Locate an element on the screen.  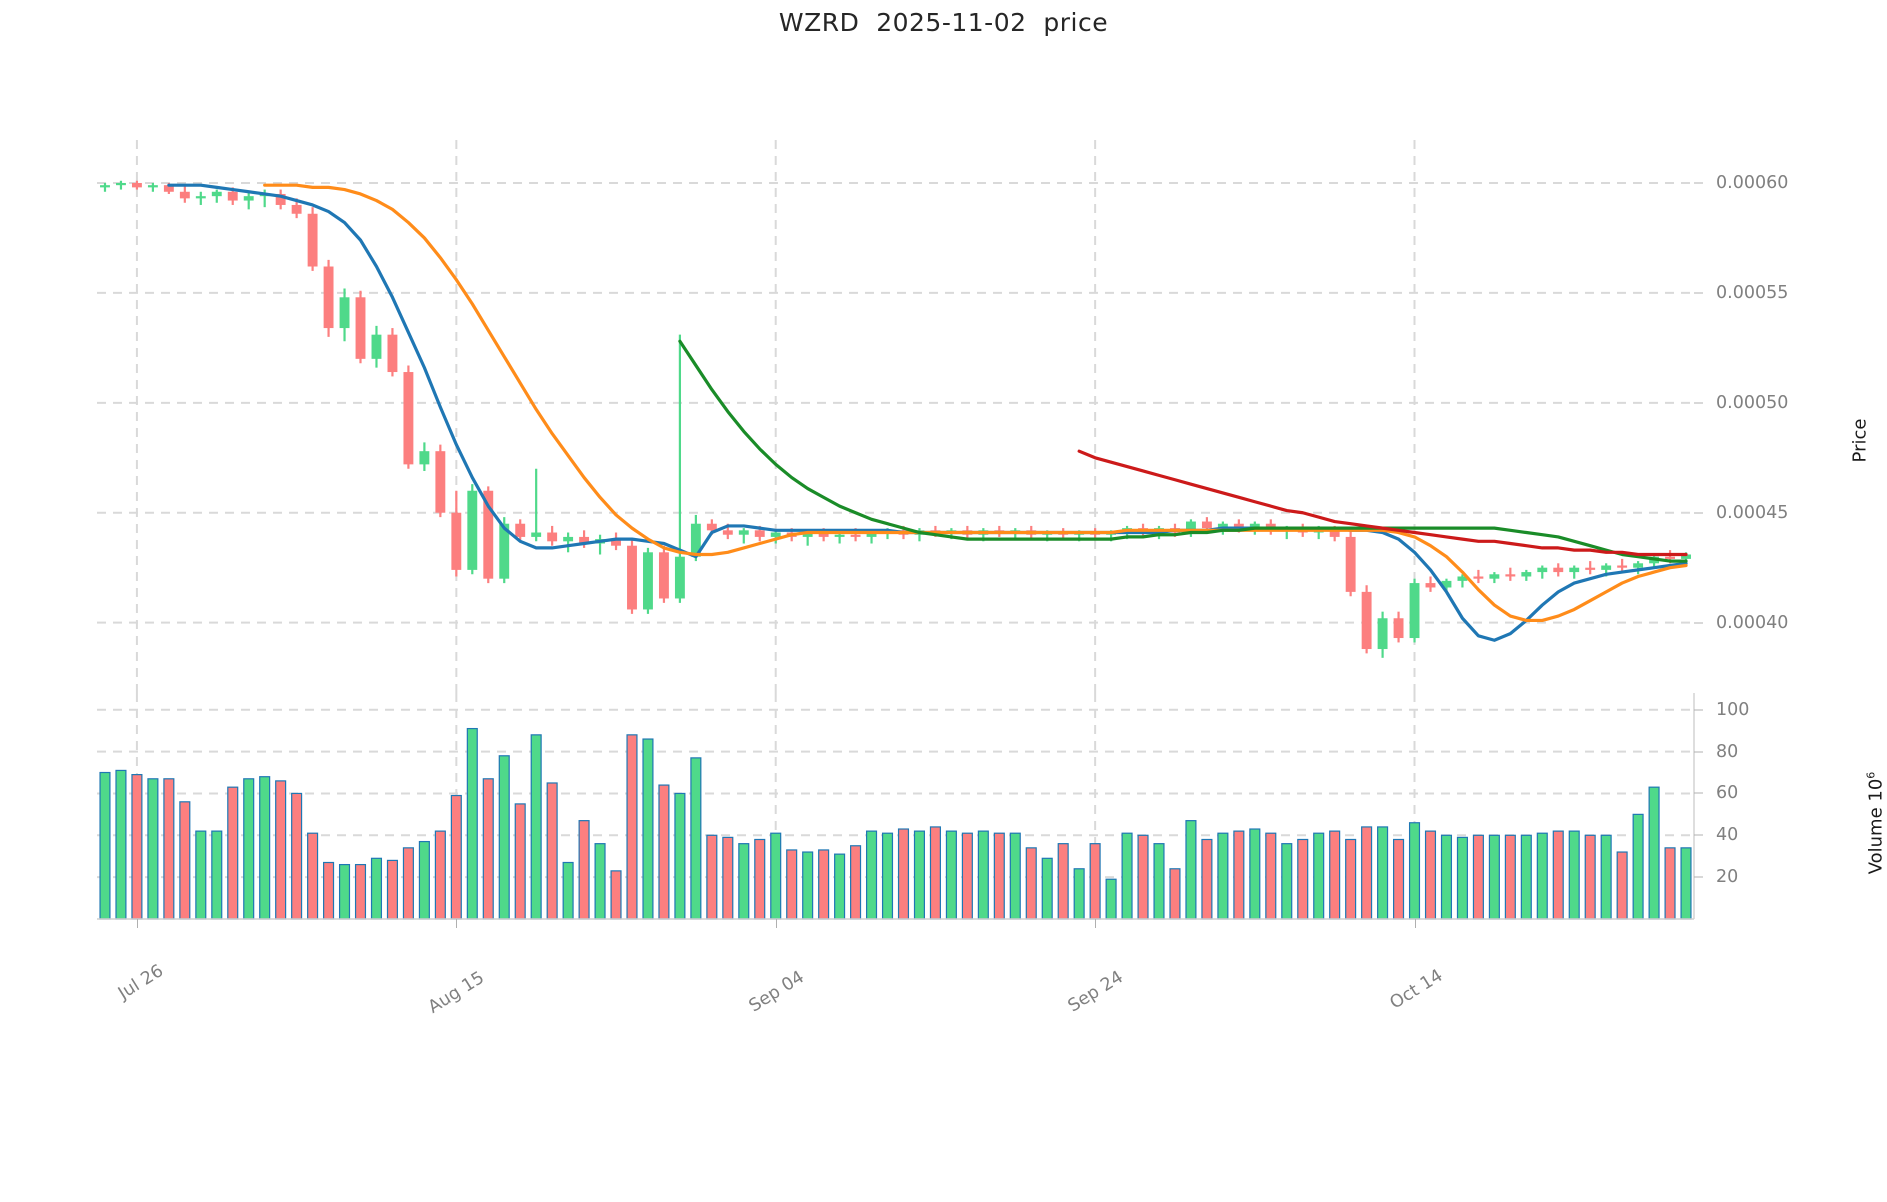
volume-tick-label-2: 60 is located at coordinates (1727, 793).